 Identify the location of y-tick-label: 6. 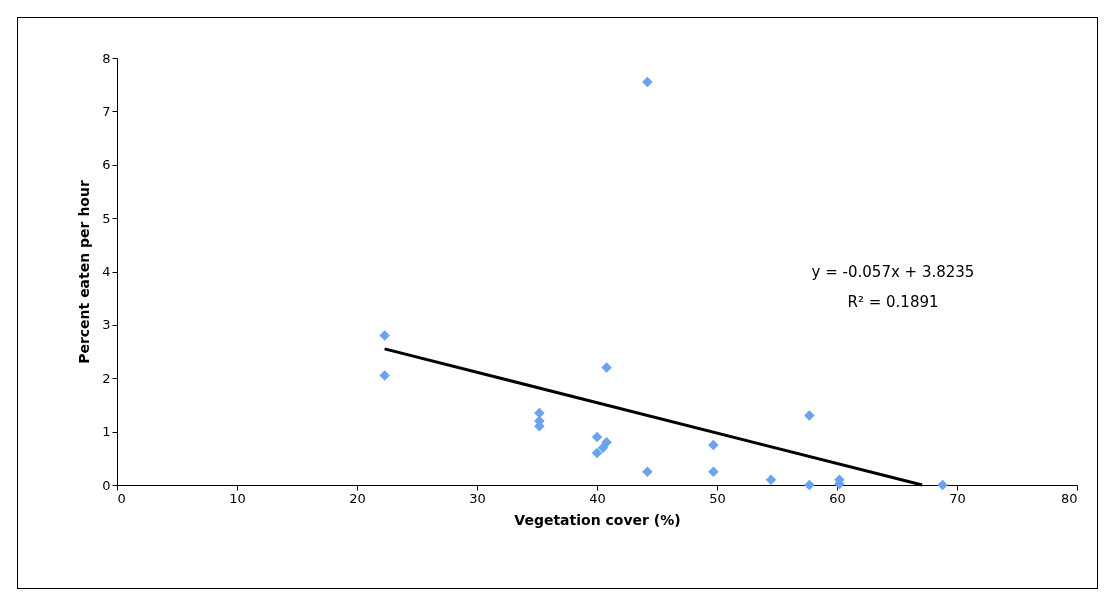
(106, 165).